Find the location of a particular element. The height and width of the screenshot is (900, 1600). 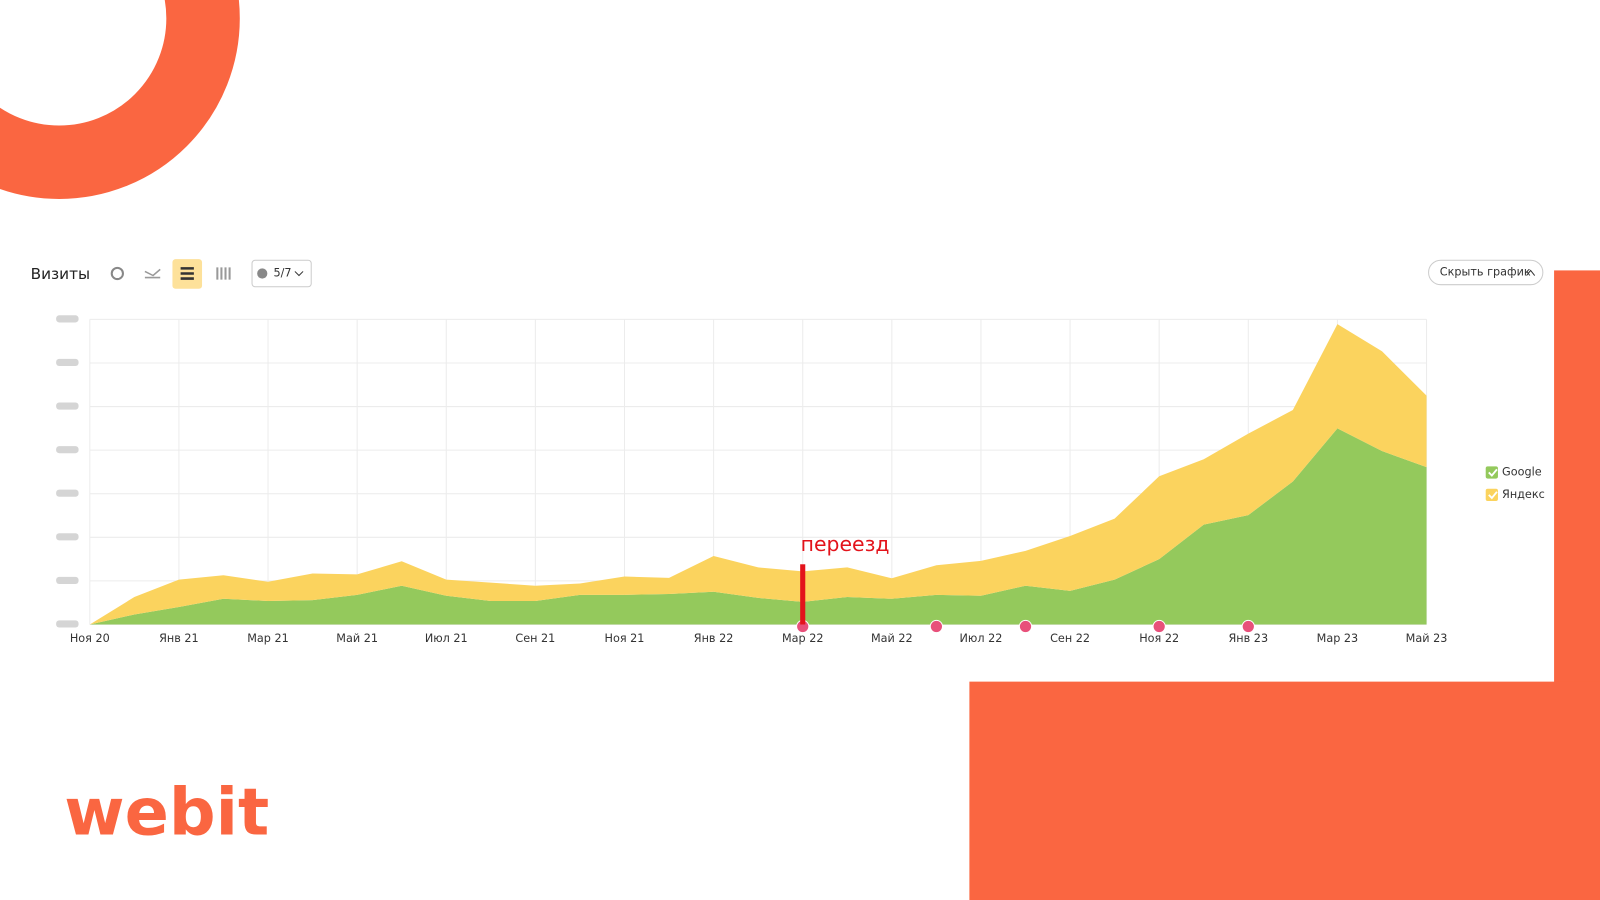

annotation: переезд is located at coordinates (845, 544).